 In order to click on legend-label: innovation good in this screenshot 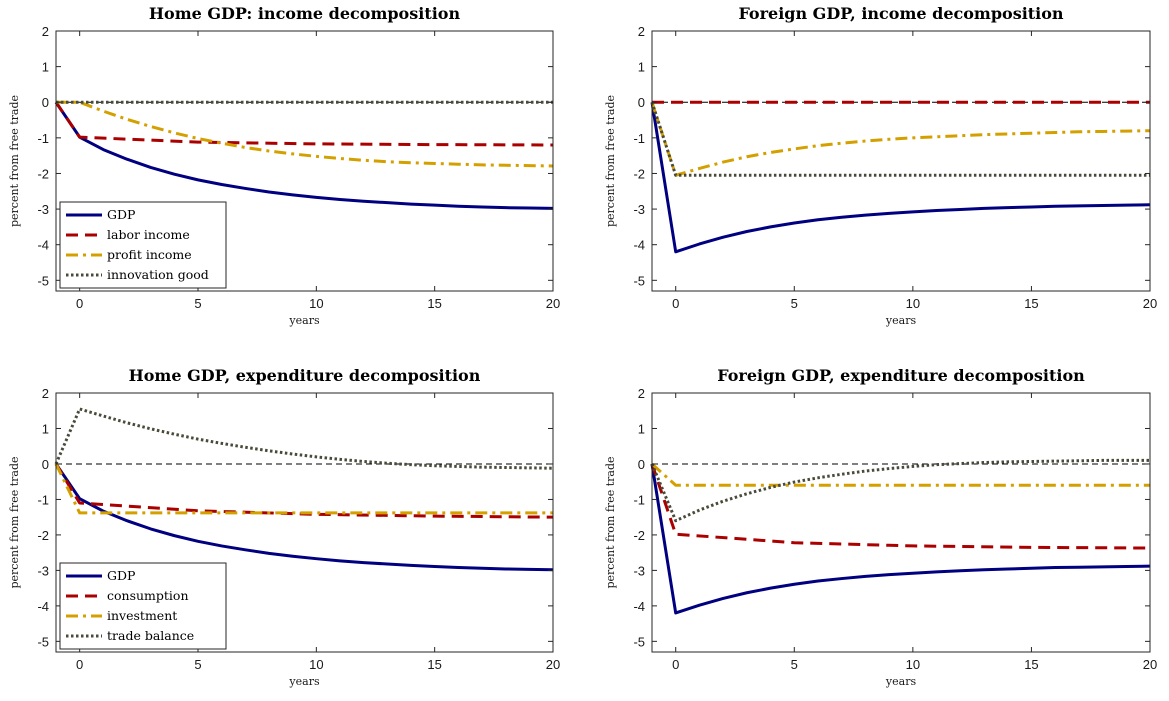, I will do `click(158, 274)`.